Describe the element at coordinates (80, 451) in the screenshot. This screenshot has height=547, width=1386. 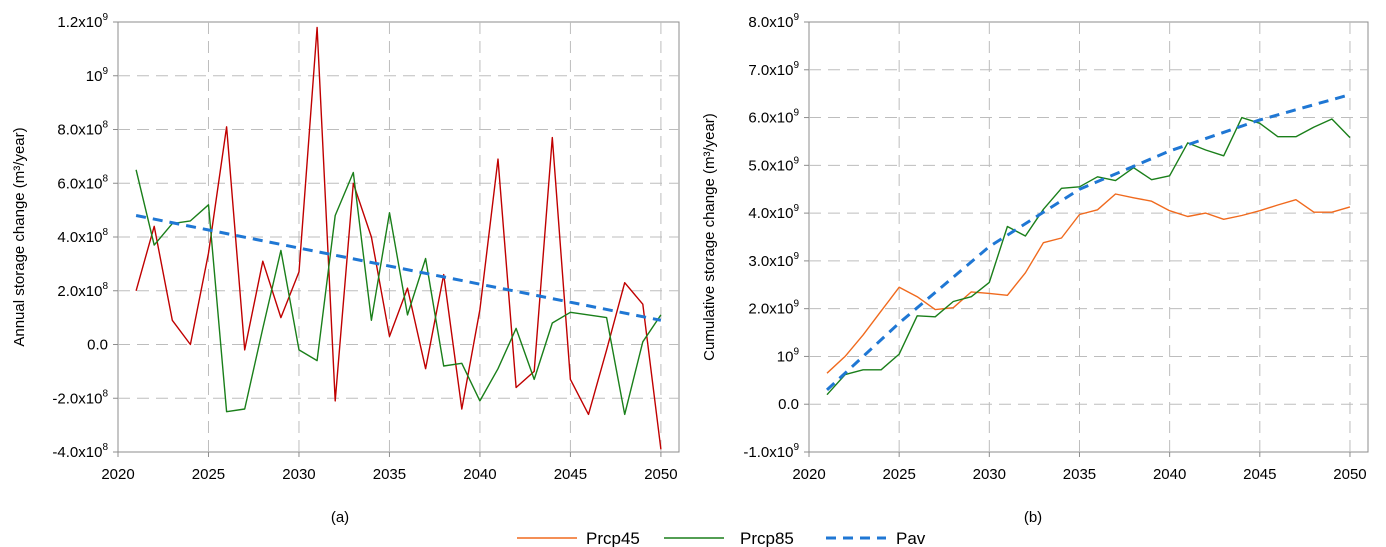
I see `y-tick-label: -4.0x10⁸` at that location.